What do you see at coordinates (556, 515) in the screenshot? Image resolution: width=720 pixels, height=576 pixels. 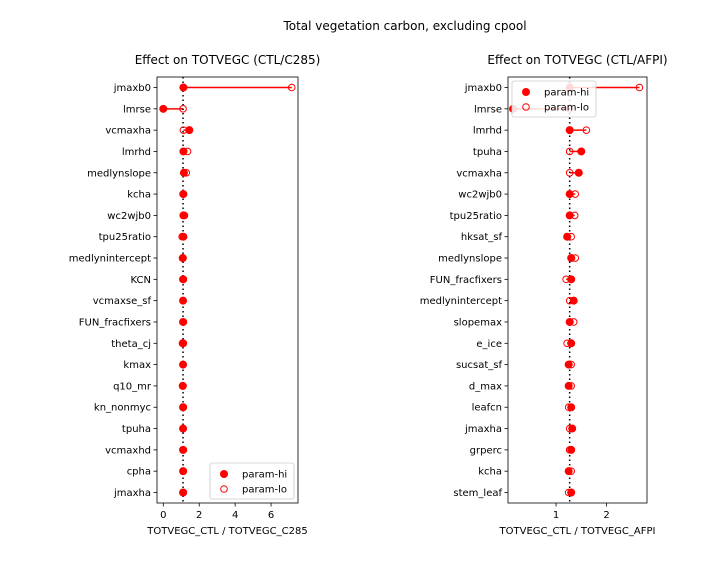 I see `x-tick-label: 1` at bounding box center [556, 515].